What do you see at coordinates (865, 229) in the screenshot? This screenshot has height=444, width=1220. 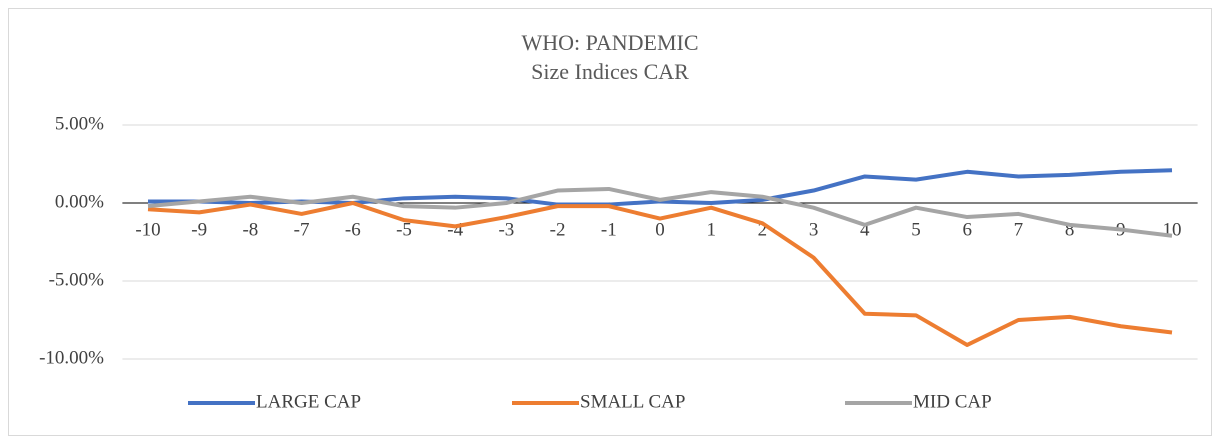 I see `x-tick-label: 4` at bounding box center [865, 229].